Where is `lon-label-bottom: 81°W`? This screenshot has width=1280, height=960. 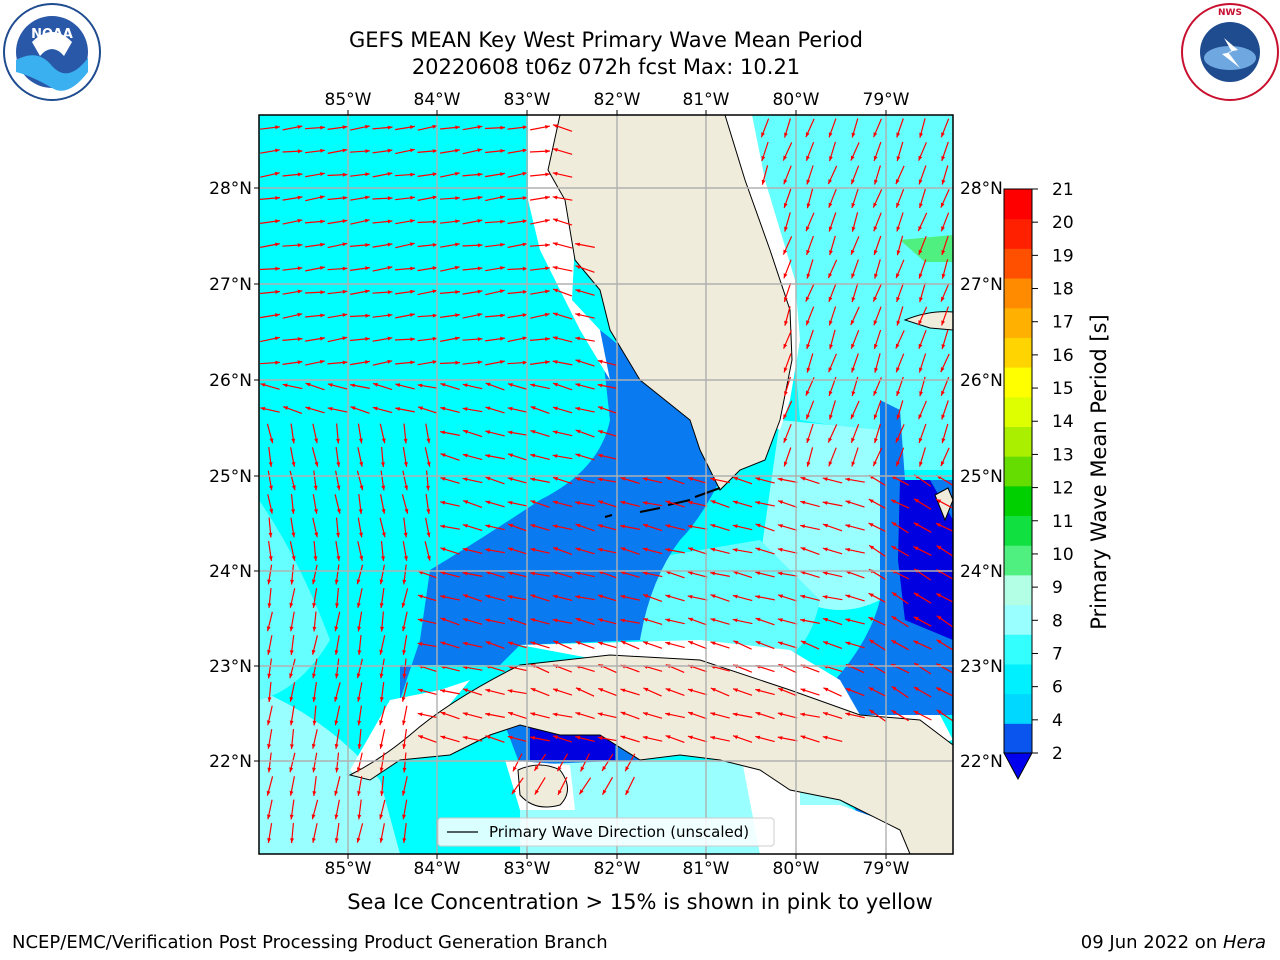 lon-label-bottom: 81°W is located at coordinates (706, 869).